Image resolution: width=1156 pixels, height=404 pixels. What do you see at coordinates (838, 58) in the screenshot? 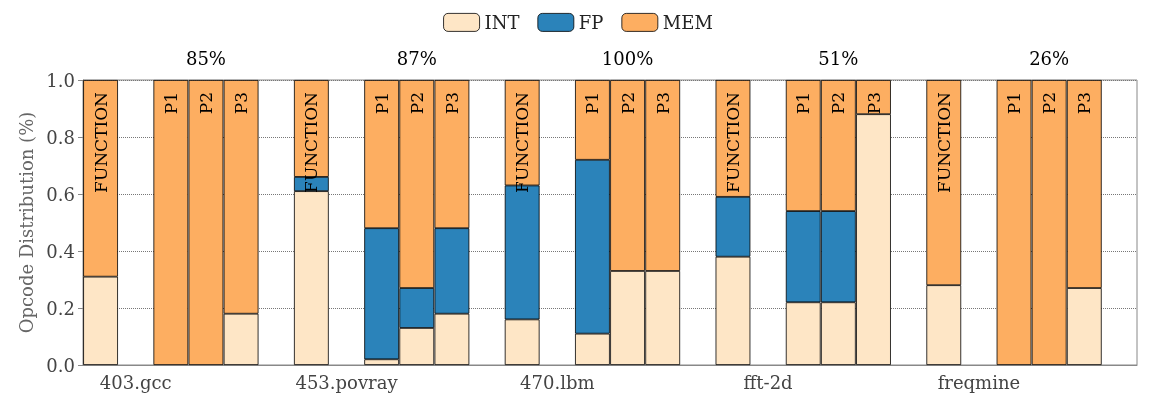
I see `text: 51%` at bounding box center [838, 58].